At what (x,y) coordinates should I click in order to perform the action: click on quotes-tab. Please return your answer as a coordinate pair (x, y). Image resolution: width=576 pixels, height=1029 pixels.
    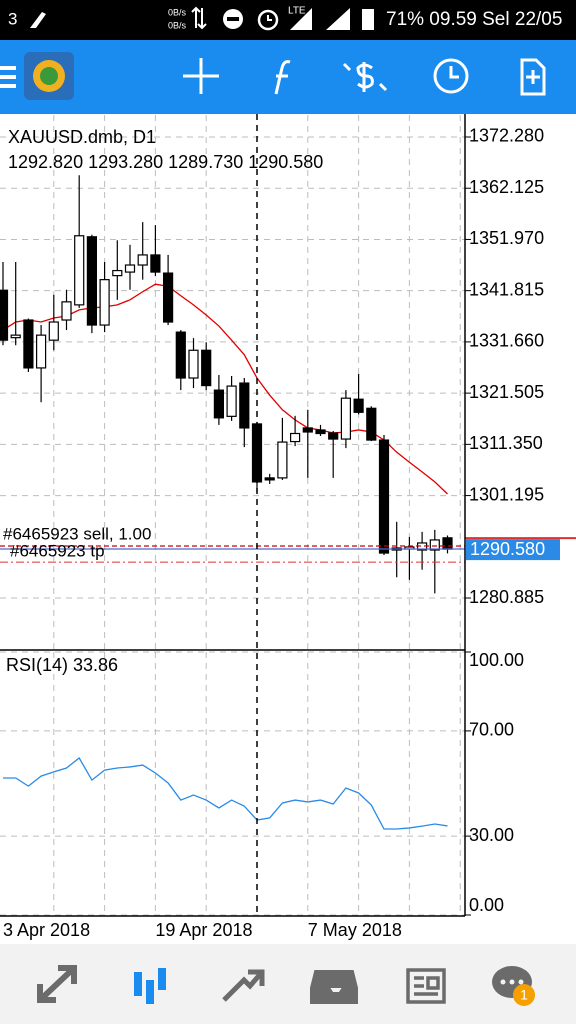
    Looking at the image, I should click on (57, 984).